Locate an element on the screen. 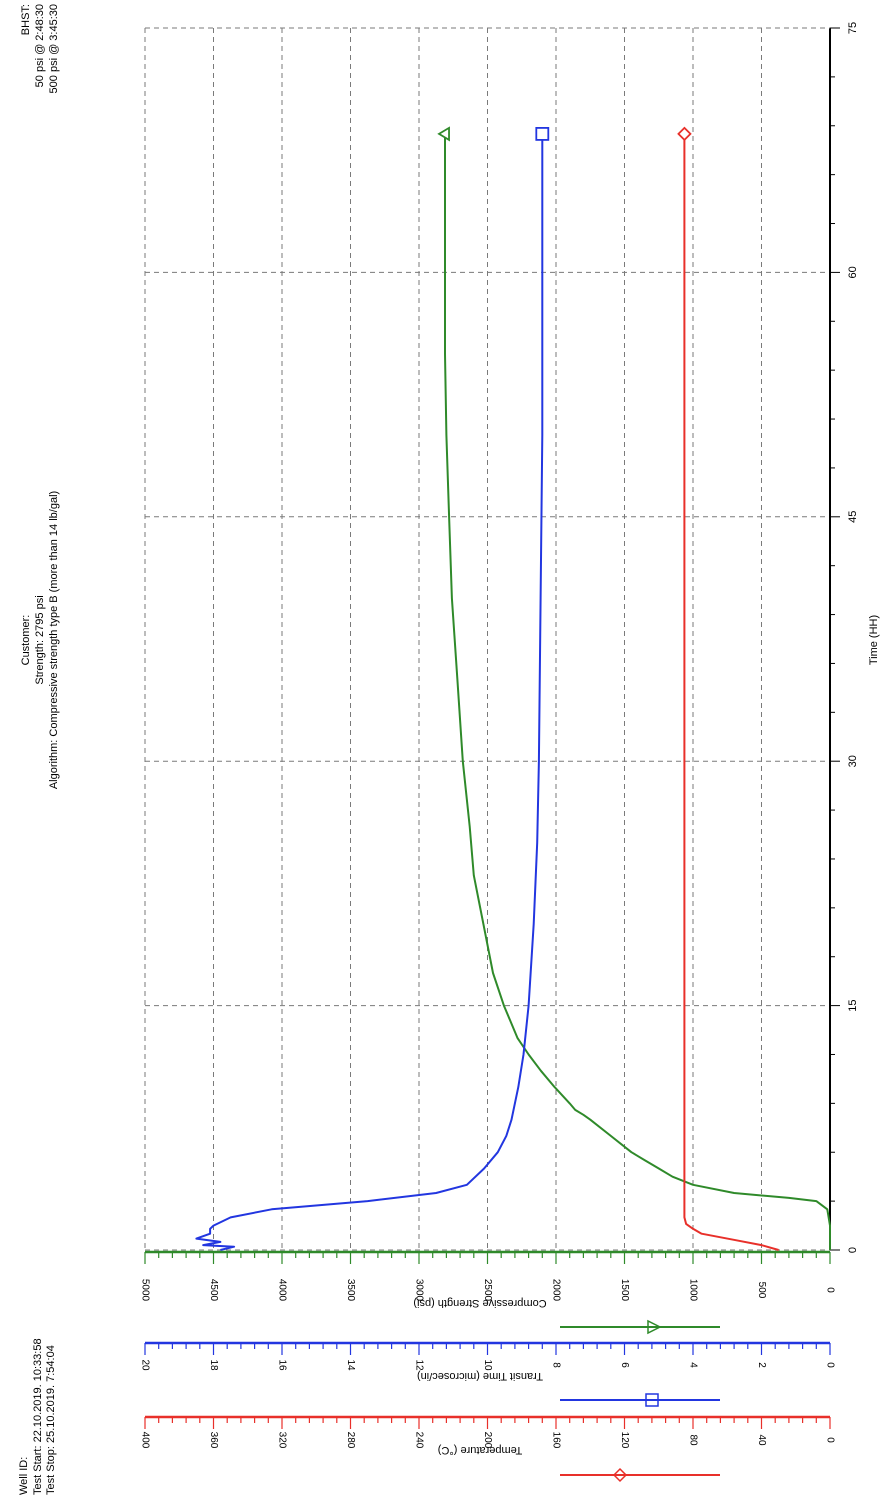 This screenshot has width=886, height=1503. transit-axis-title: Transit Time (microsec/in) is located at coordinates (480, 1376).